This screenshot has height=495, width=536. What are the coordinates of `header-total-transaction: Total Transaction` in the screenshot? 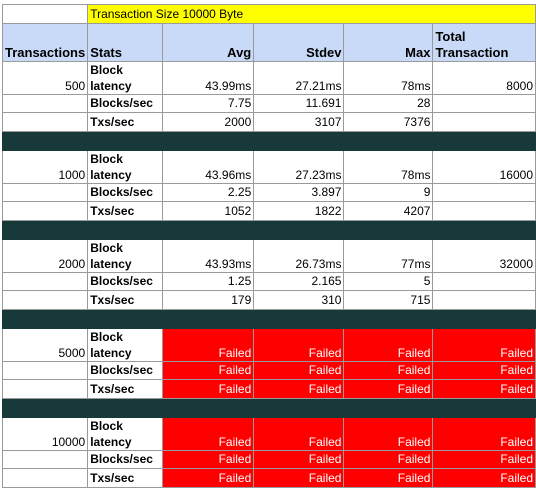 It's located at (484, 42).